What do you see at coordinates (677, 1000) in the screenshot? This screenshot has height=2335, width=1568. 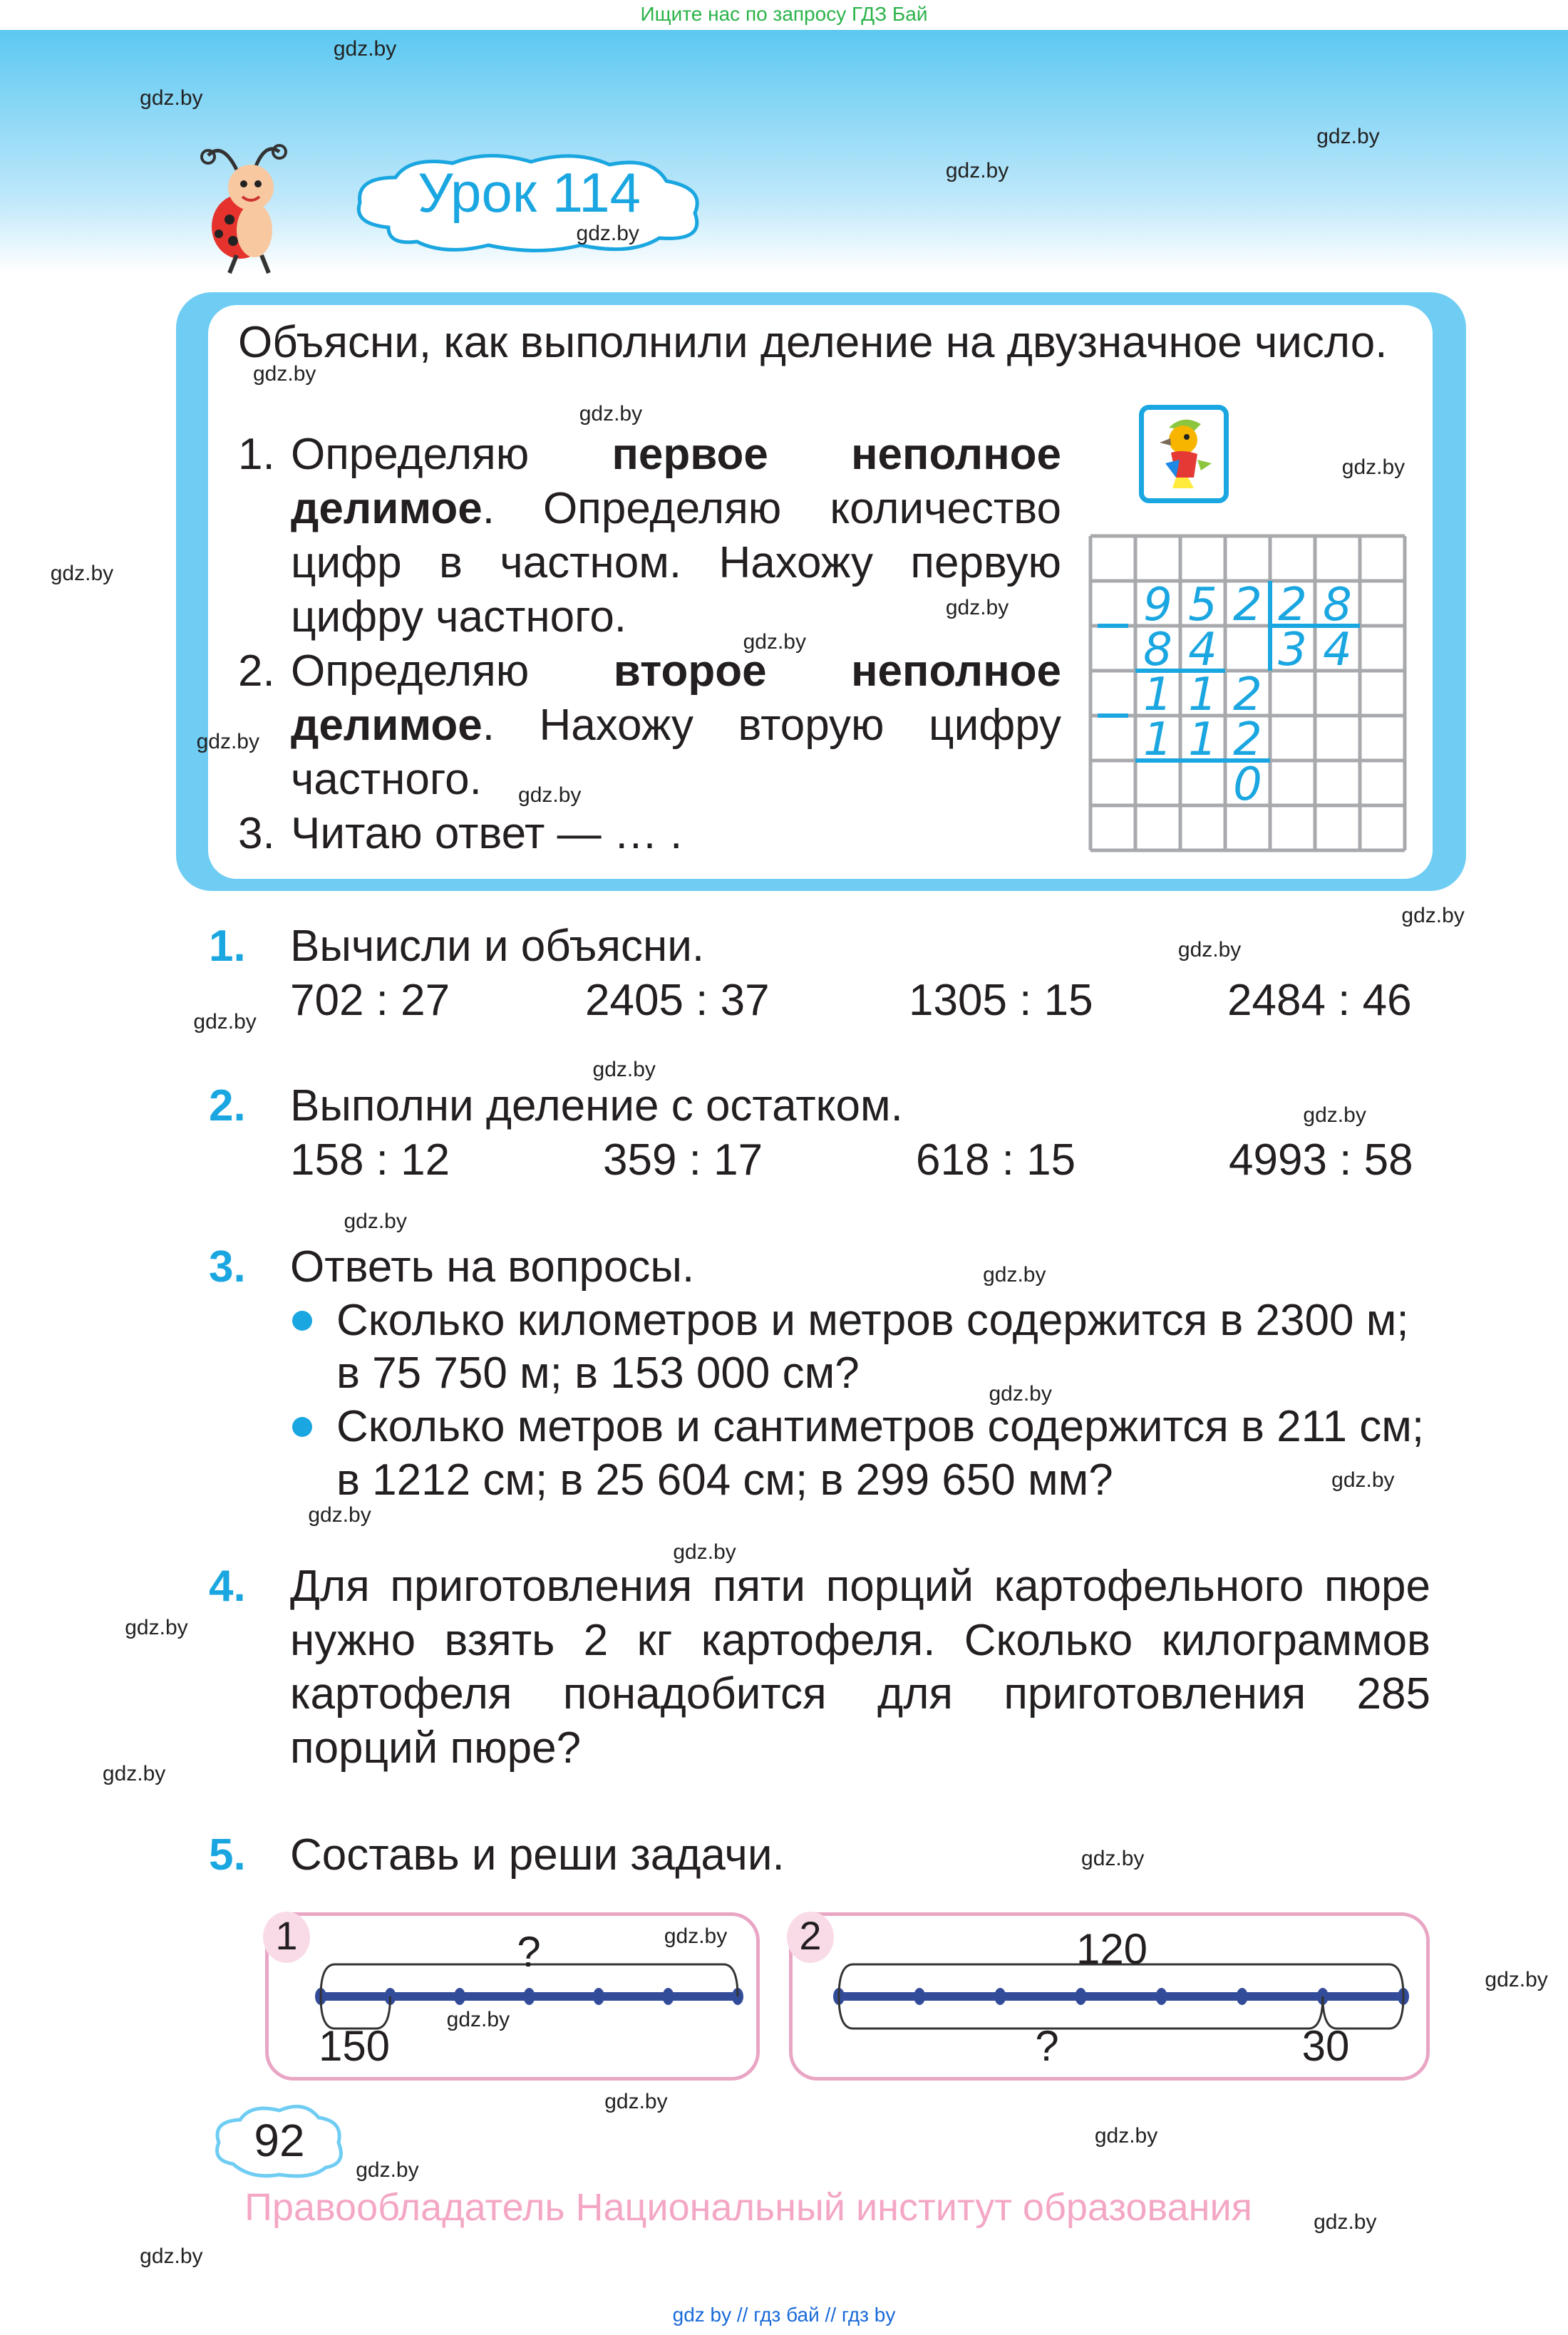 I see `expression: 2405 : 37` at bounding box center [677, 1000].